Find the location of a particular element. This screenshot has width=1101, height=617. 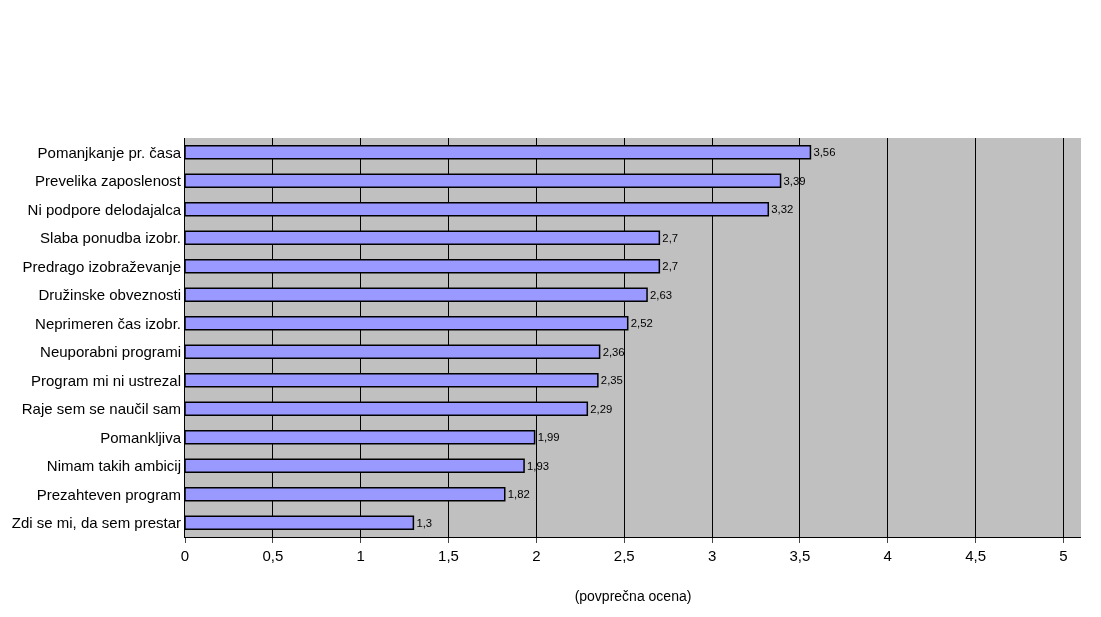

y-tick-label: Program mi ni ustrezal is located at coordinates (105, 380).